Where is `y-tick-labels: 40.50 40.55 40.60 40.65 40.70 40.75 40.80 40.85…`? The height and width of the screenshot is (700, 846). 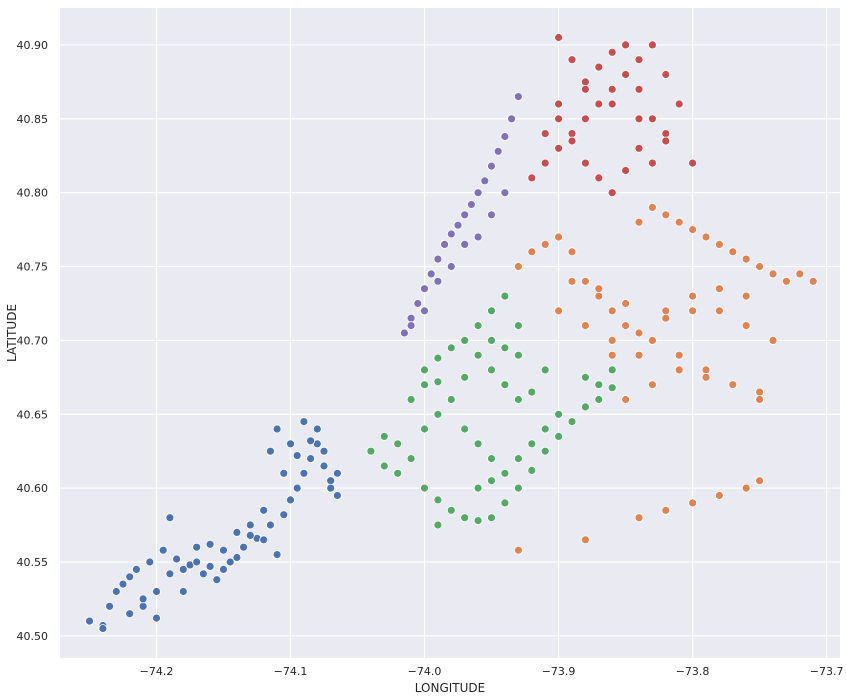
y-tick-labels: 40.50 40.55 40.60 40.65 40.70 40.75 40.80 40.85… is located at coordinates (33, 341).